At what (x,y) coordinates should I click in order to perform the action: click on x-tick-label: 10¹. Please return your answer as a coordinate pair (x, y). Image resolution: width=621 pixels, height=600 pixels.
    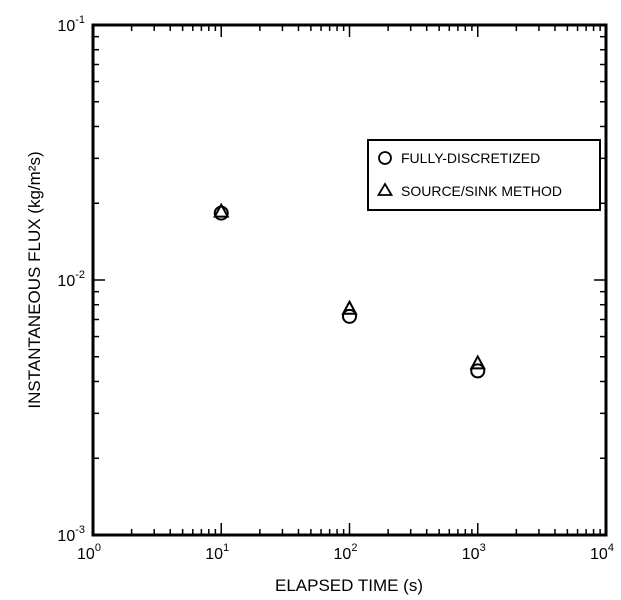
    Looking at the image, I should click on (217, 552).